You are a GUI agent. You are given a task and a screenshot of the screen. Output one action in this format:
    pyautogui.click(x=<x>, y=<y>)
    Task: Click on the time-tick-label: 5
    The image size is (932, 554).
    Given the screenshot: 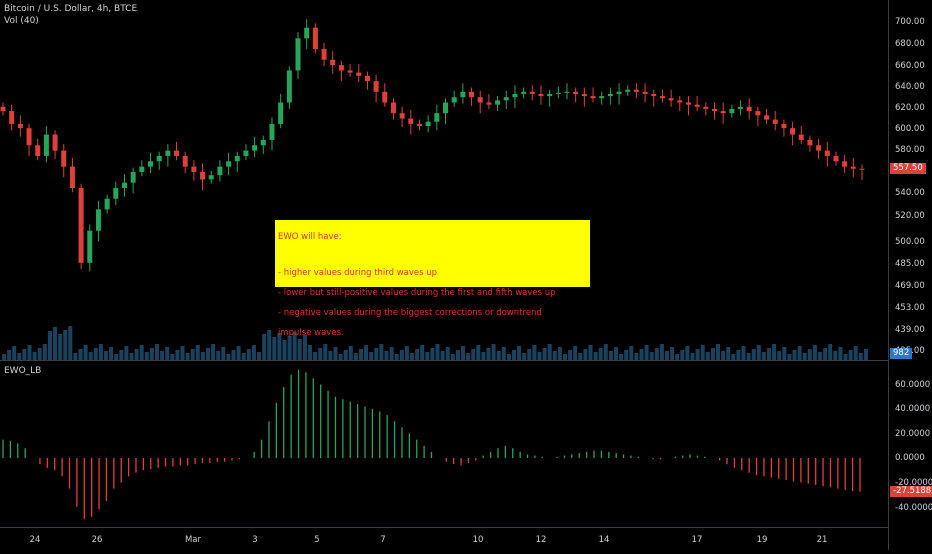 What is the action you would take?
    pyautogui.click(x=317, y=540)
    